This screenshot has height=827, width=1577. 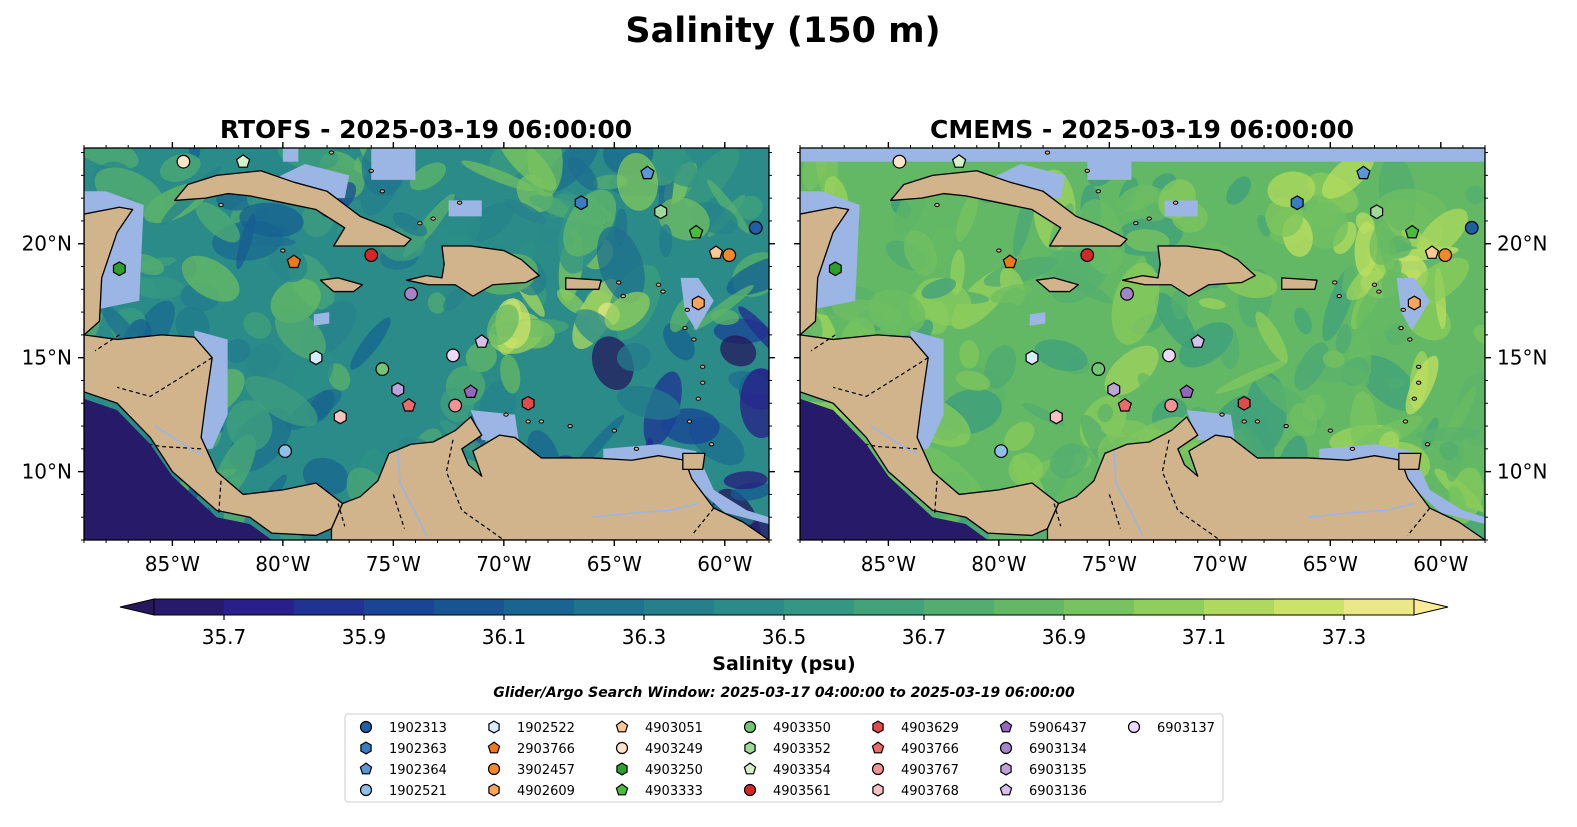 What do you see at coordinates (1431, 607) in the screenshot?
I see `colorbar-extend-high` at bounding box center [1431, 607].